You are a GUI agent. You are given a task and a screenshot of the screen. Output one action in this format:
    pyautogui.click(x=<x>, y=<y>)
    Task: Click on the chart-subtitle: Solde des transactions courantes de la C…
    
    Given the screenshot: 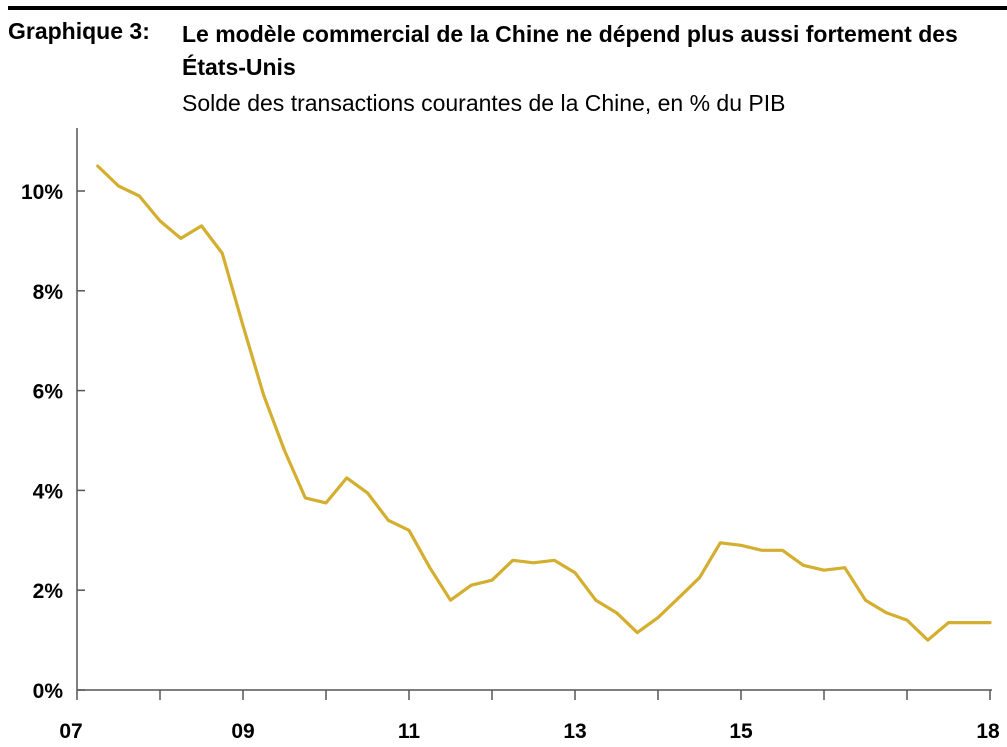 What is the action you would take?
    pyautogui.click(x=484, y=103)
    